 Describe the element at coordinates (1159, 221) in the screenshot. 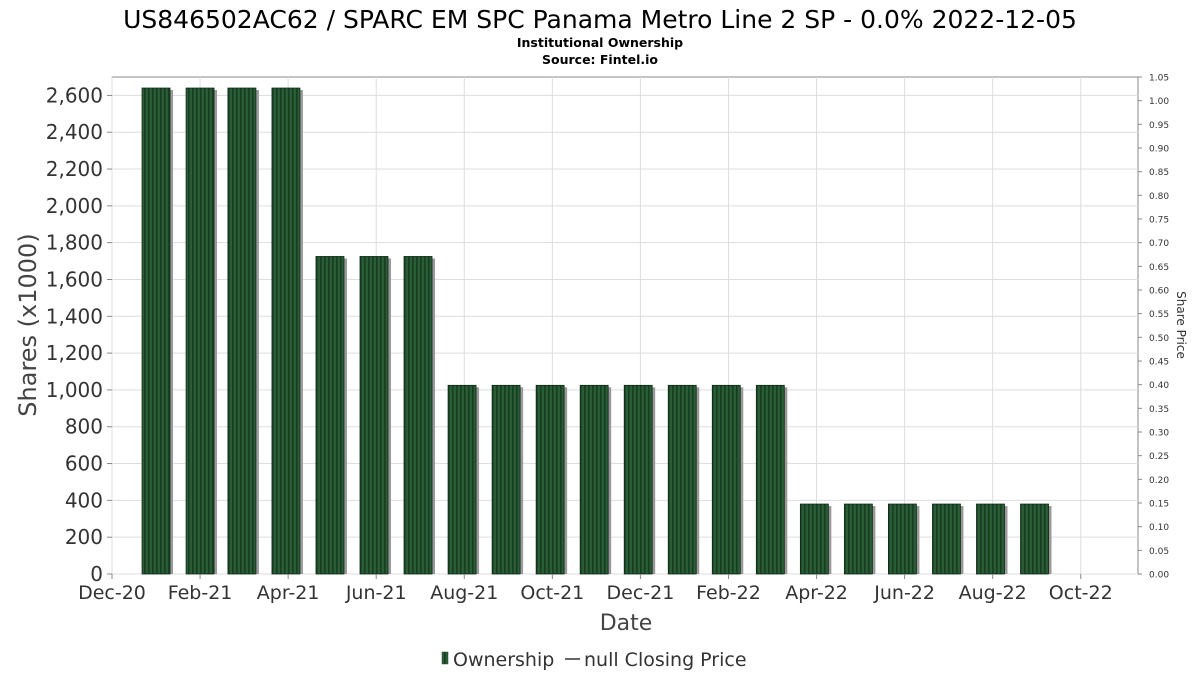

I see `y2-tick-label: 0.75` at that location.